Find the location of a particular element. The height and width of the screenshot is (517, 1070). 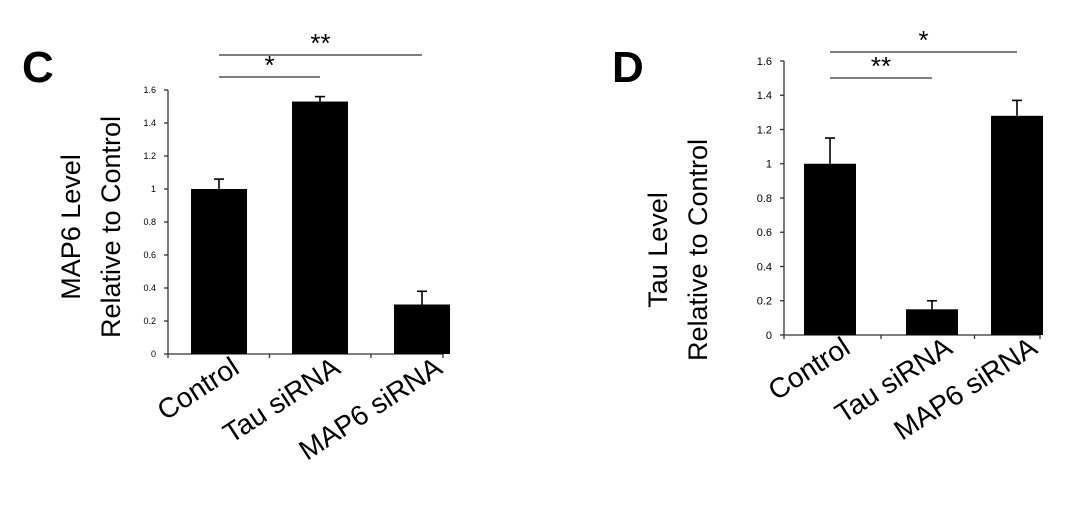

x-tick-label: MAP6 siRNA is located at coordinates (965, 388).